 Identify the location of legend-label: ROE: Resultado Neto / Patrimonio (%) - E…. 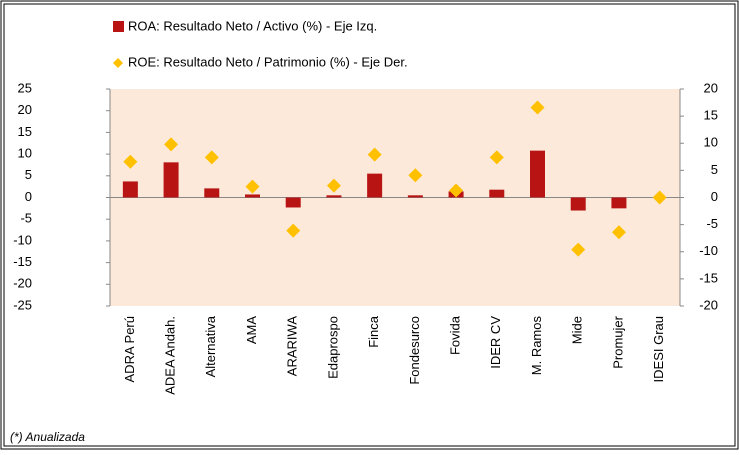
(268, 61).